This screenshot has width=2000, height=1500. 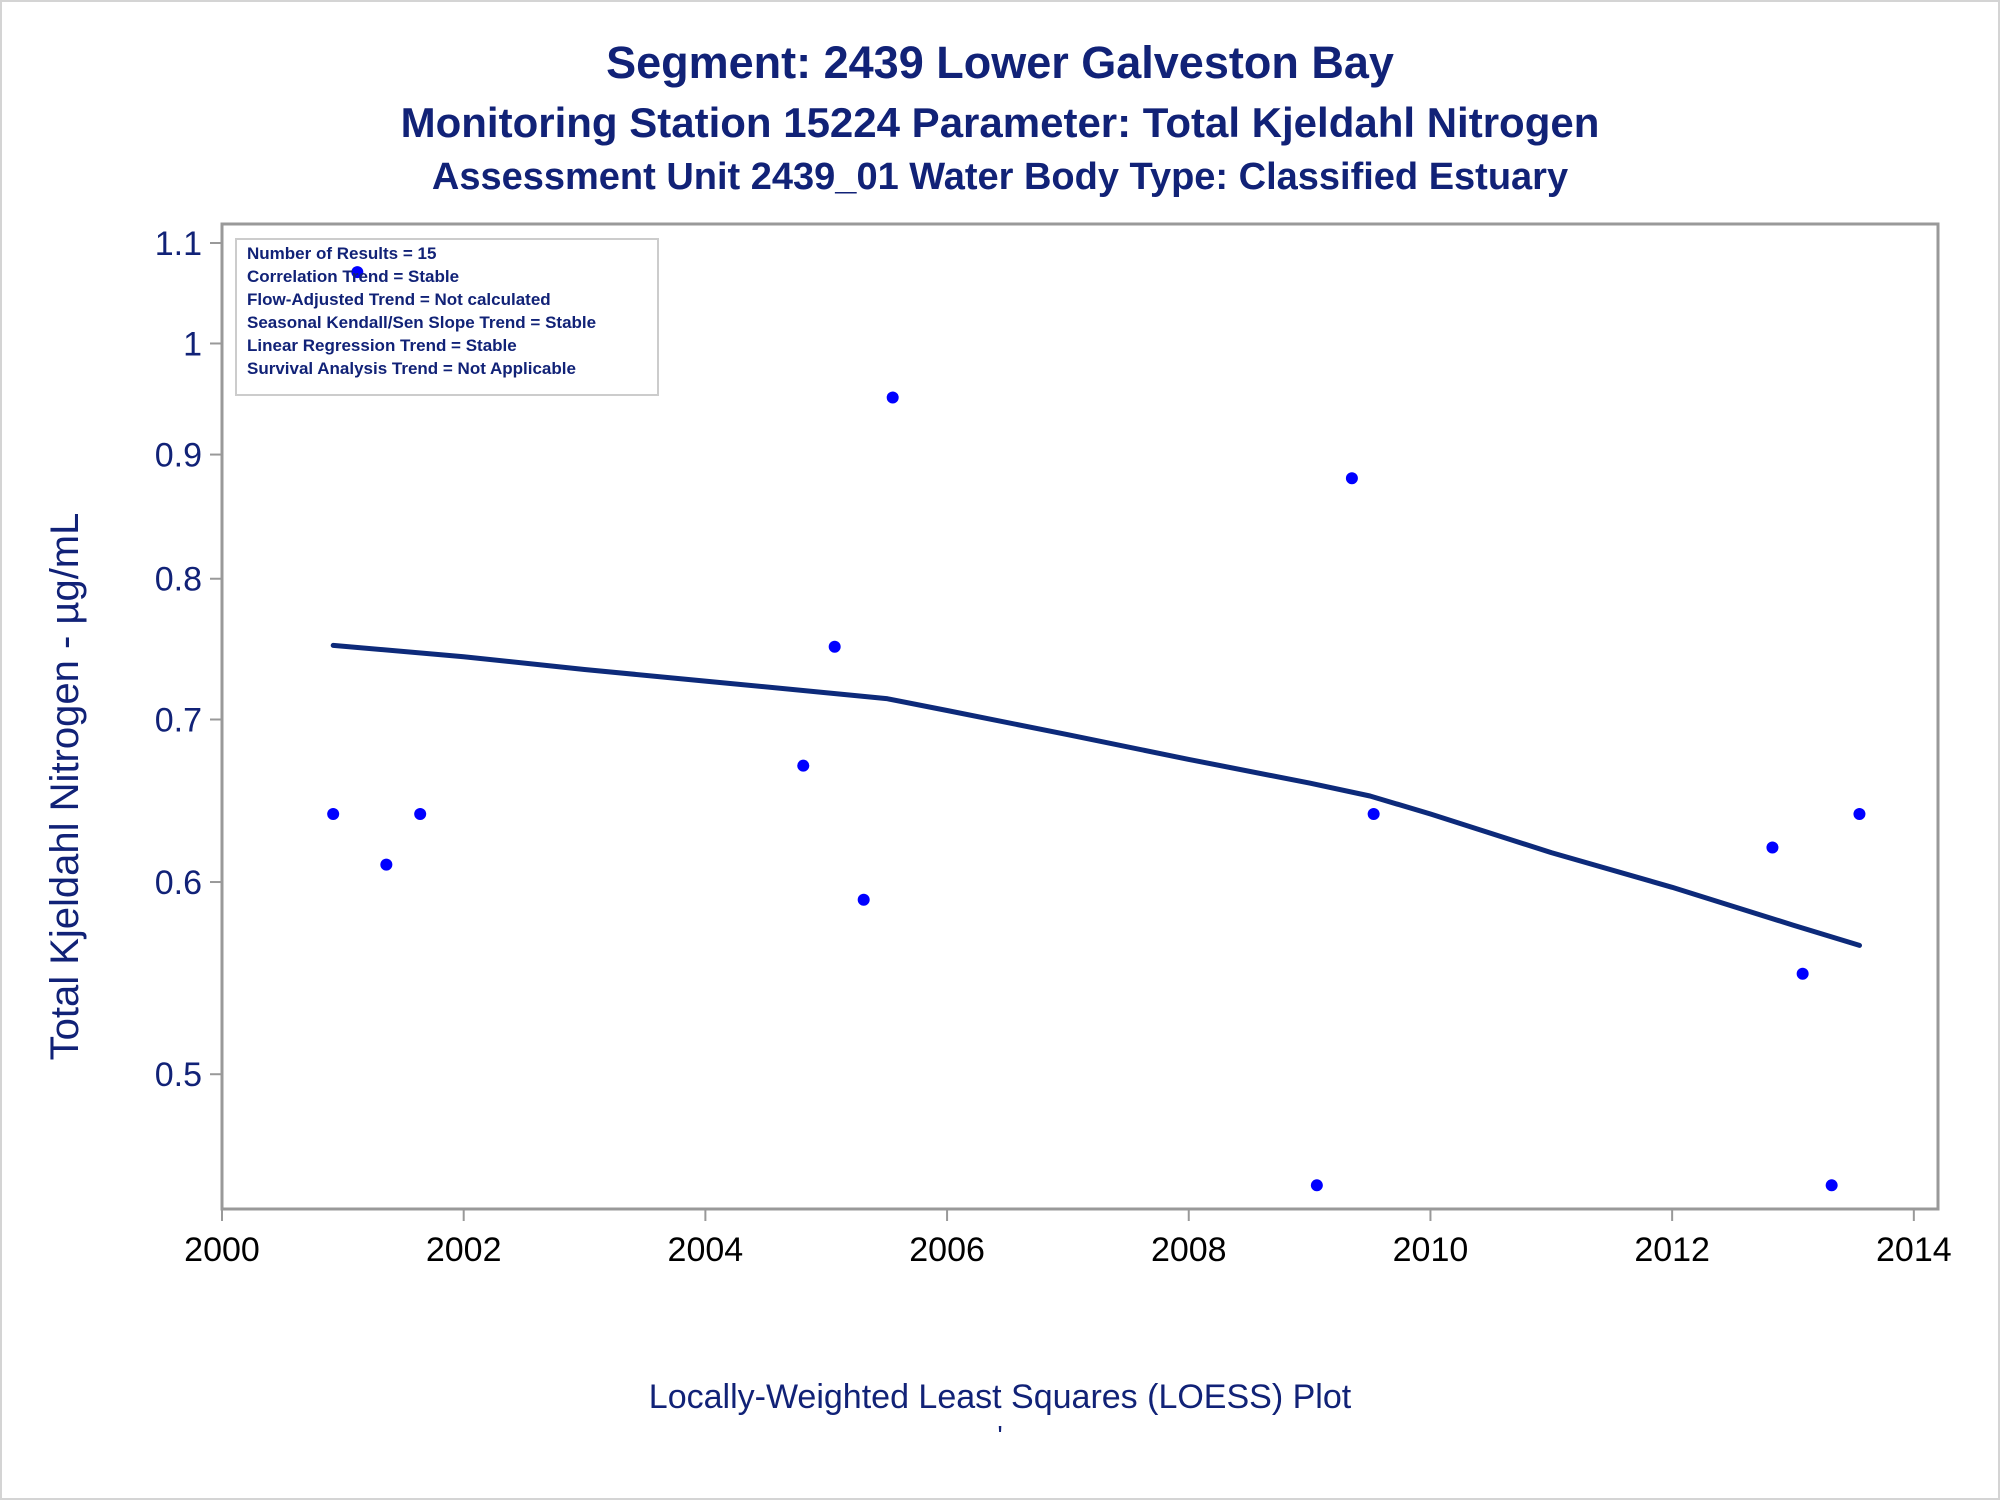 What do you see at coordinates (382, 345) in the screenshot?
I see `stats-box-line: Linear Regression Trend = Stable` at bounding box center [382, 345].